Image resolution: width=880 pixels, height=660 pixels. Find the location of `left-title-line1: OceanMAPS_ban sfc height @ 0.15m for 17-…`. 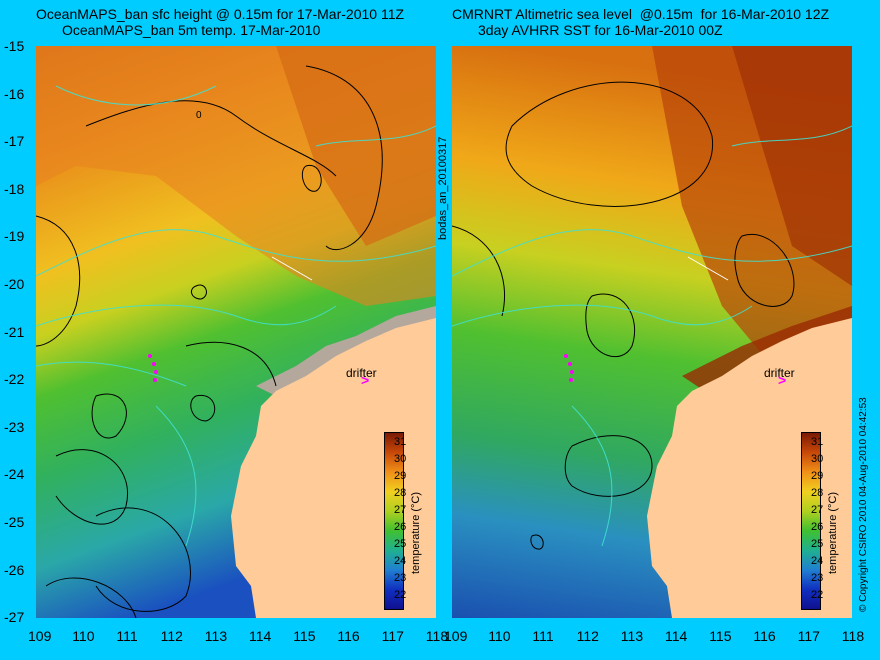

left-title-line1: OceanMAPS_ban sfc height @ 0.15m for 17-… is located at coordinates (220, 14).